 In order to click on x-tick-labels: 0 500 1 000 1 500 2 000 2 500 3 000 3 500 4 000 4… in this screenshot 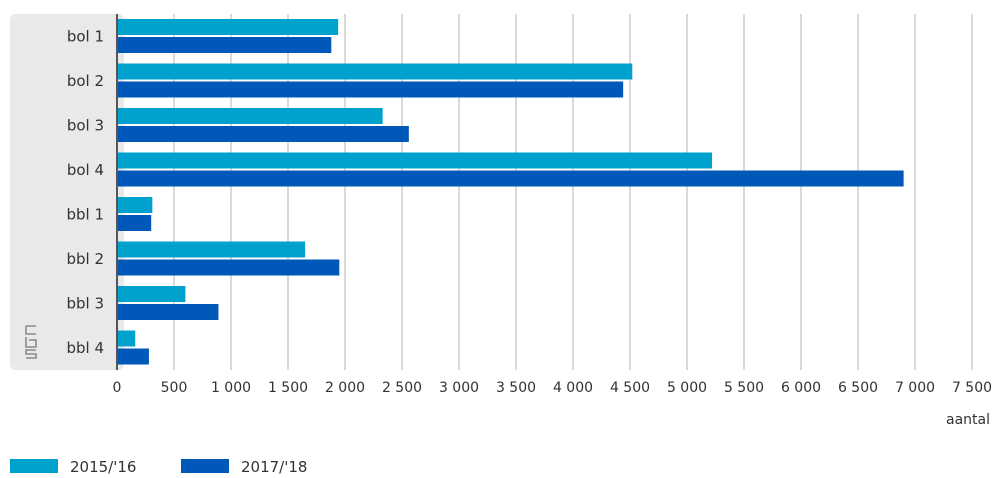, I will do `click(553, 388)`.